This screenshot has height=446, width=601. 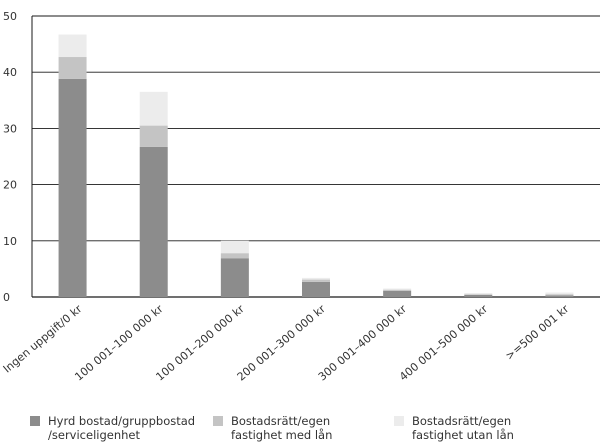 I want to click on legend-label-bostadsratt-utan-lan: Bostadsrätt/egen fastighet utan lån, so click(x=463, y=428).